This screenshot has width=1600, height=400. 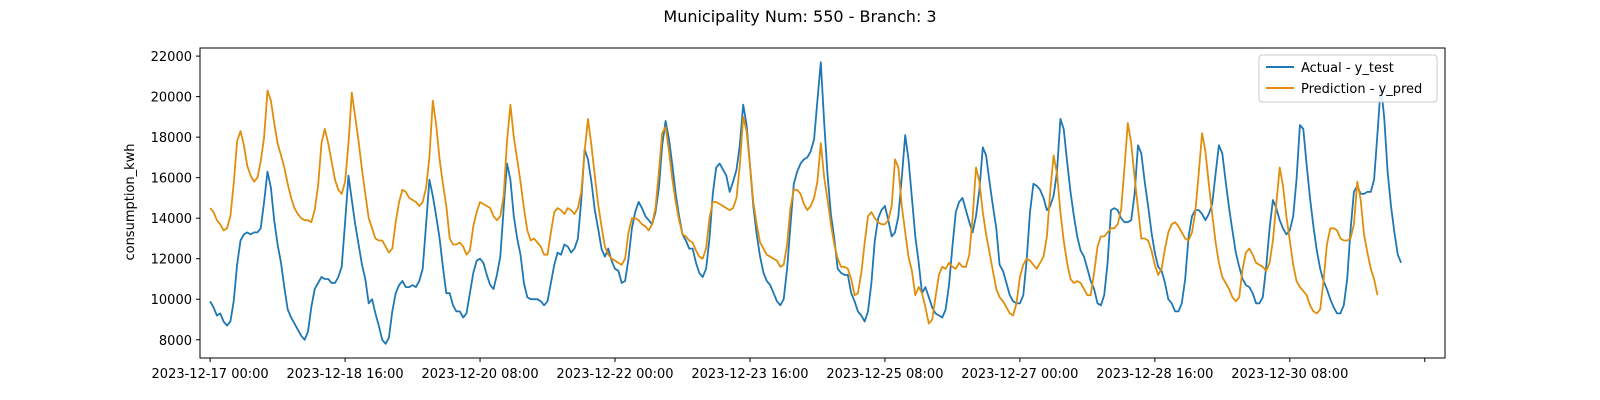 What do you see at coordinates (175, 199) in the screenshot?
I see `y-axis: 8000 10000 12000 14000 16000 18000 20000 22000` at bounding box center [175, 199].